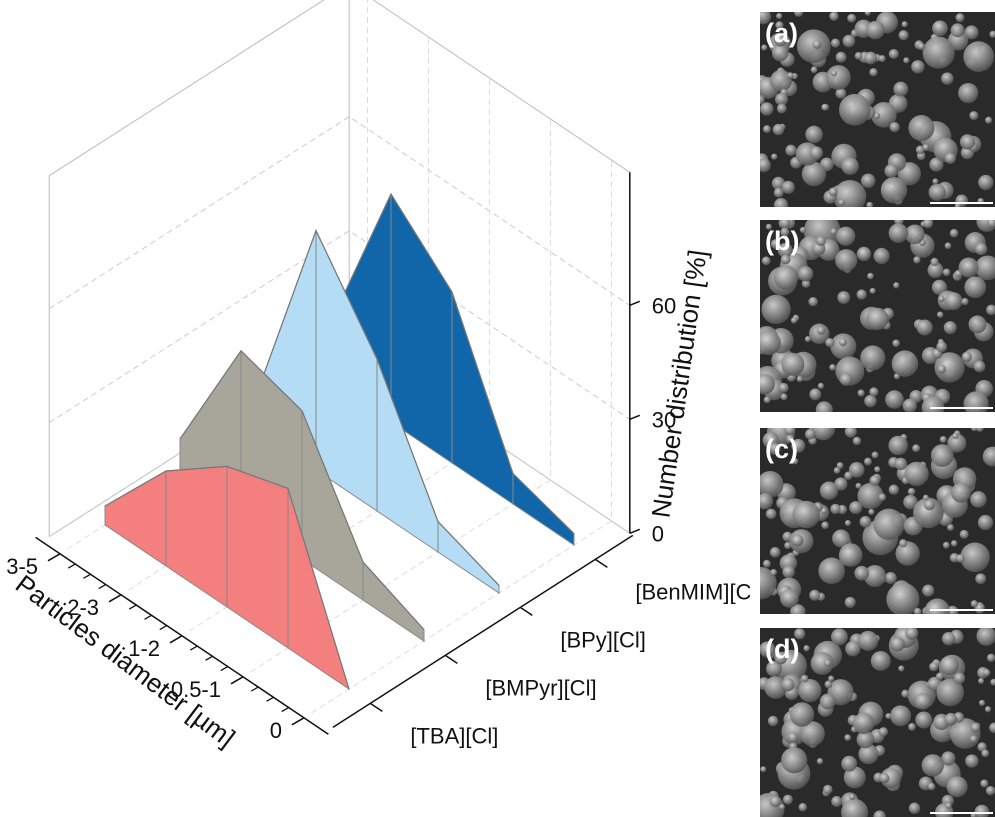  What do you see at coordinates (877, 722) in the screenshot?
I see `particles` at bounding box center [877, 722].